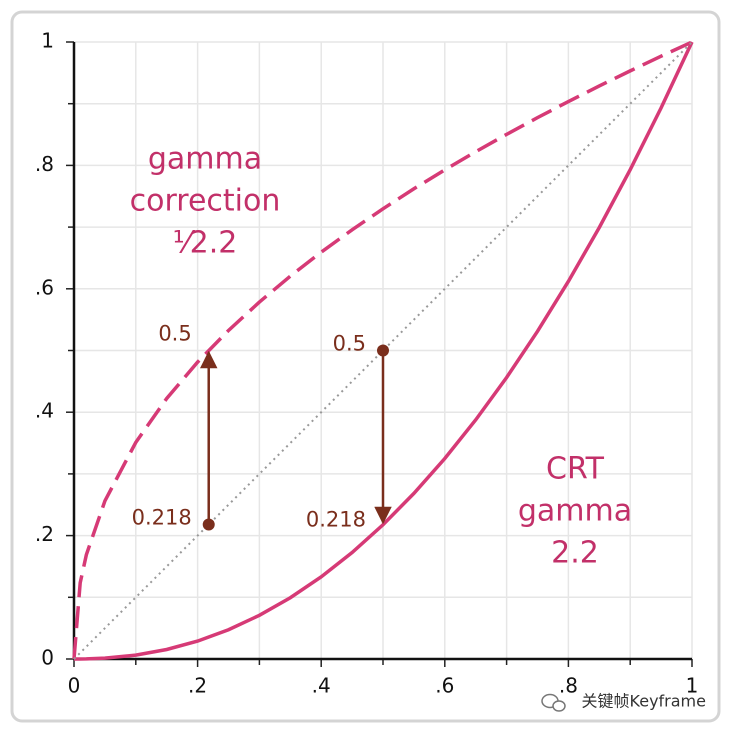 The image size is (732, 734). I want to click on annotation: 2.2, so click(575, 553).